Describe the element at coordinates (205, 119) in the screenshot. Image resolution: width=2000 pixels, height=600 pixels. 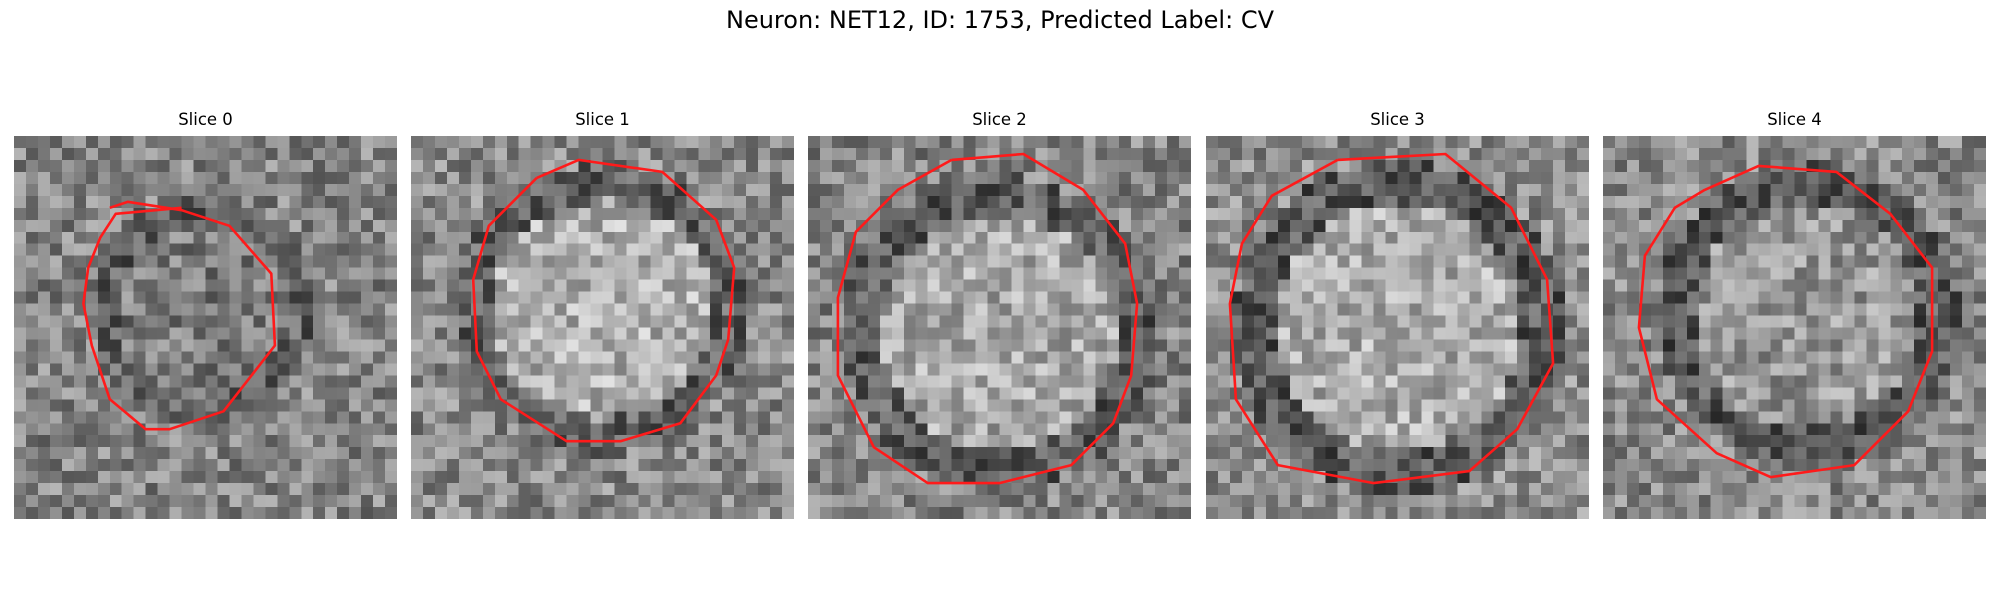
I see `slice-title: Slice 0` at that location.